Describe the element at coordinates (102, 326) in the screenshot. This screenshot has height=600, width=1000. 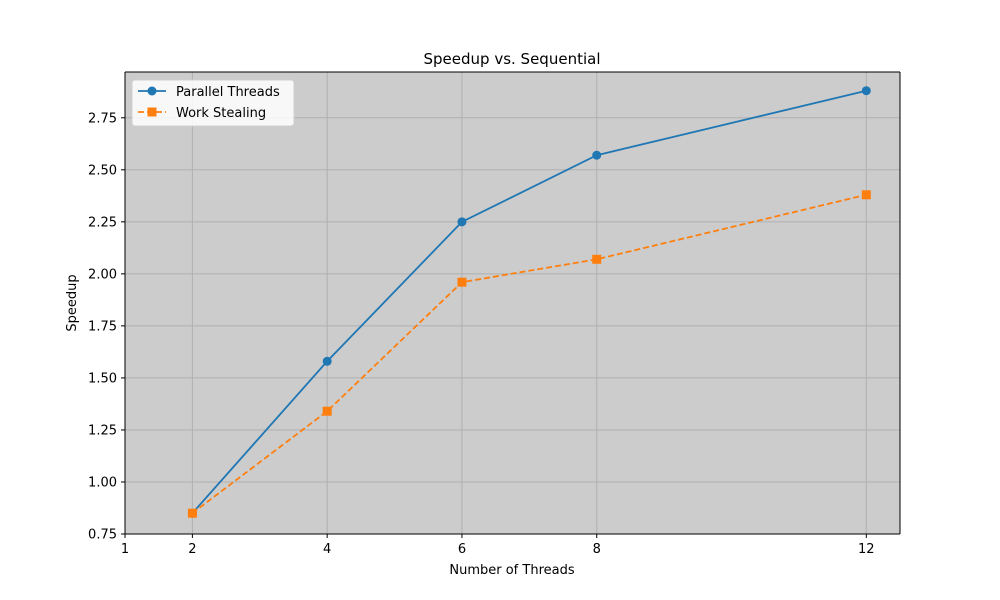
I see `y-tick-label: 1.75` at that location.